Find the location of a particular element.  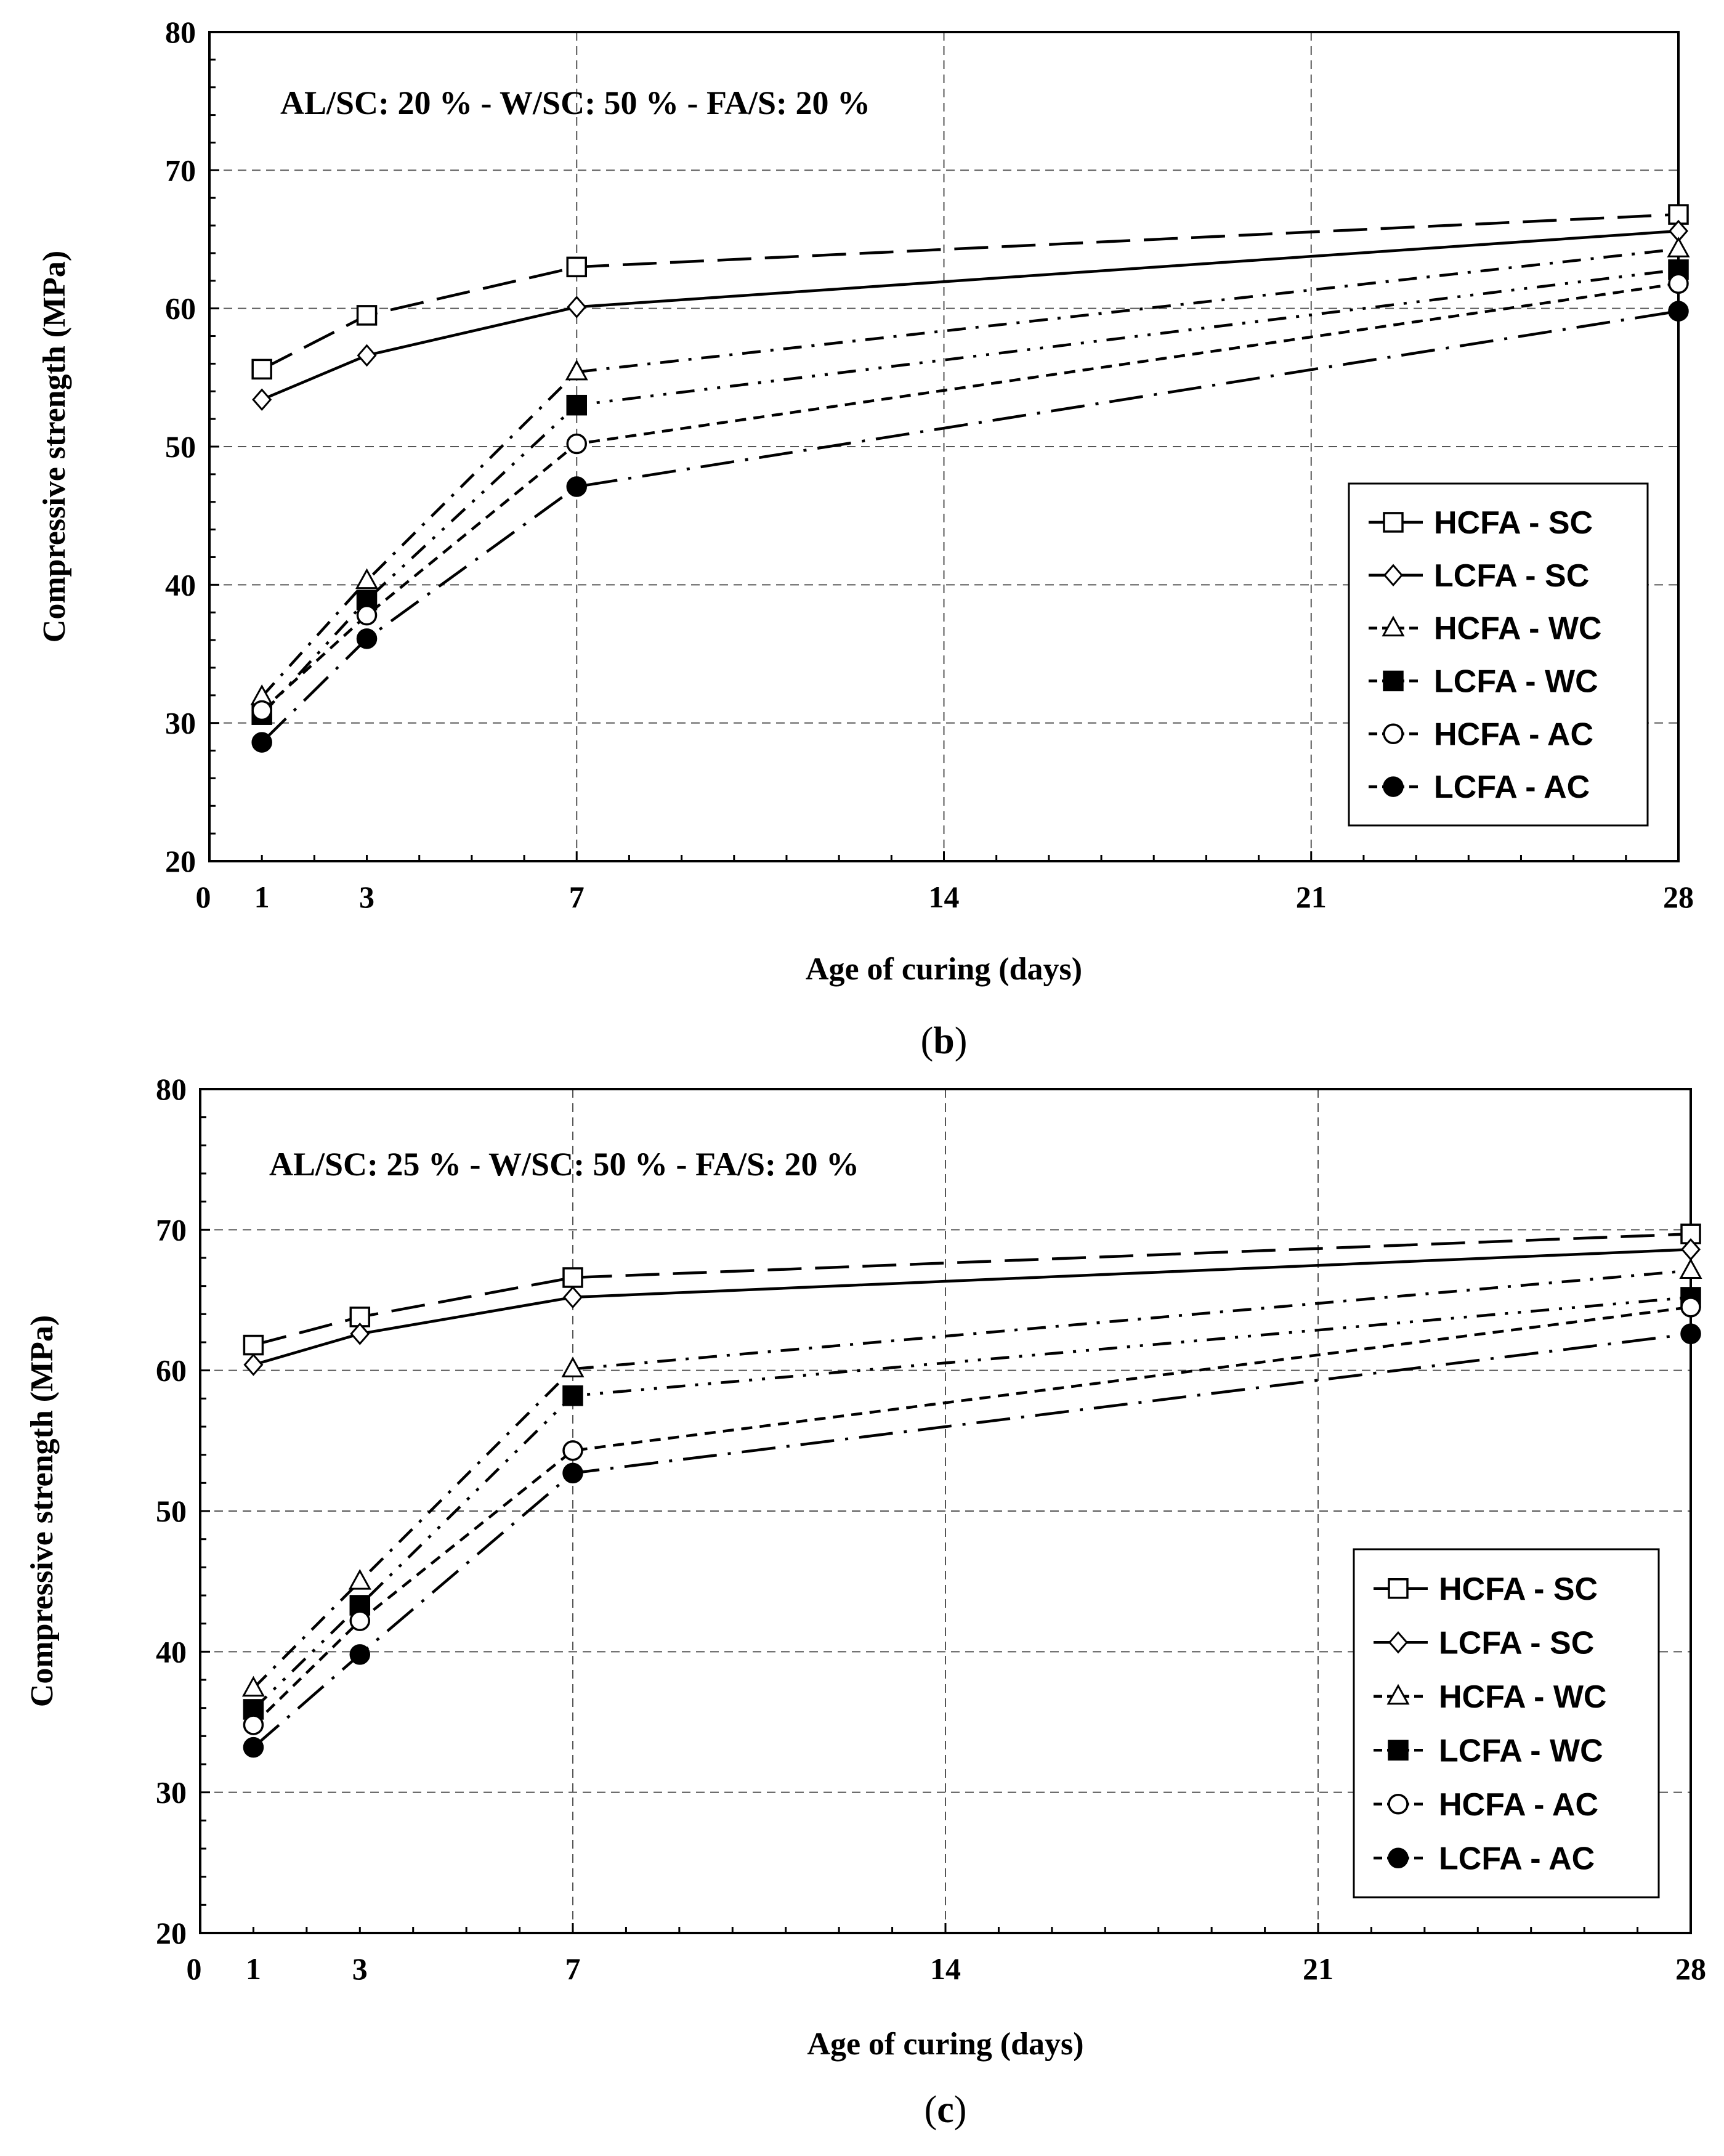

y-axis-title: Compressive strength (MPa) is located at coordinates (42, 1511).